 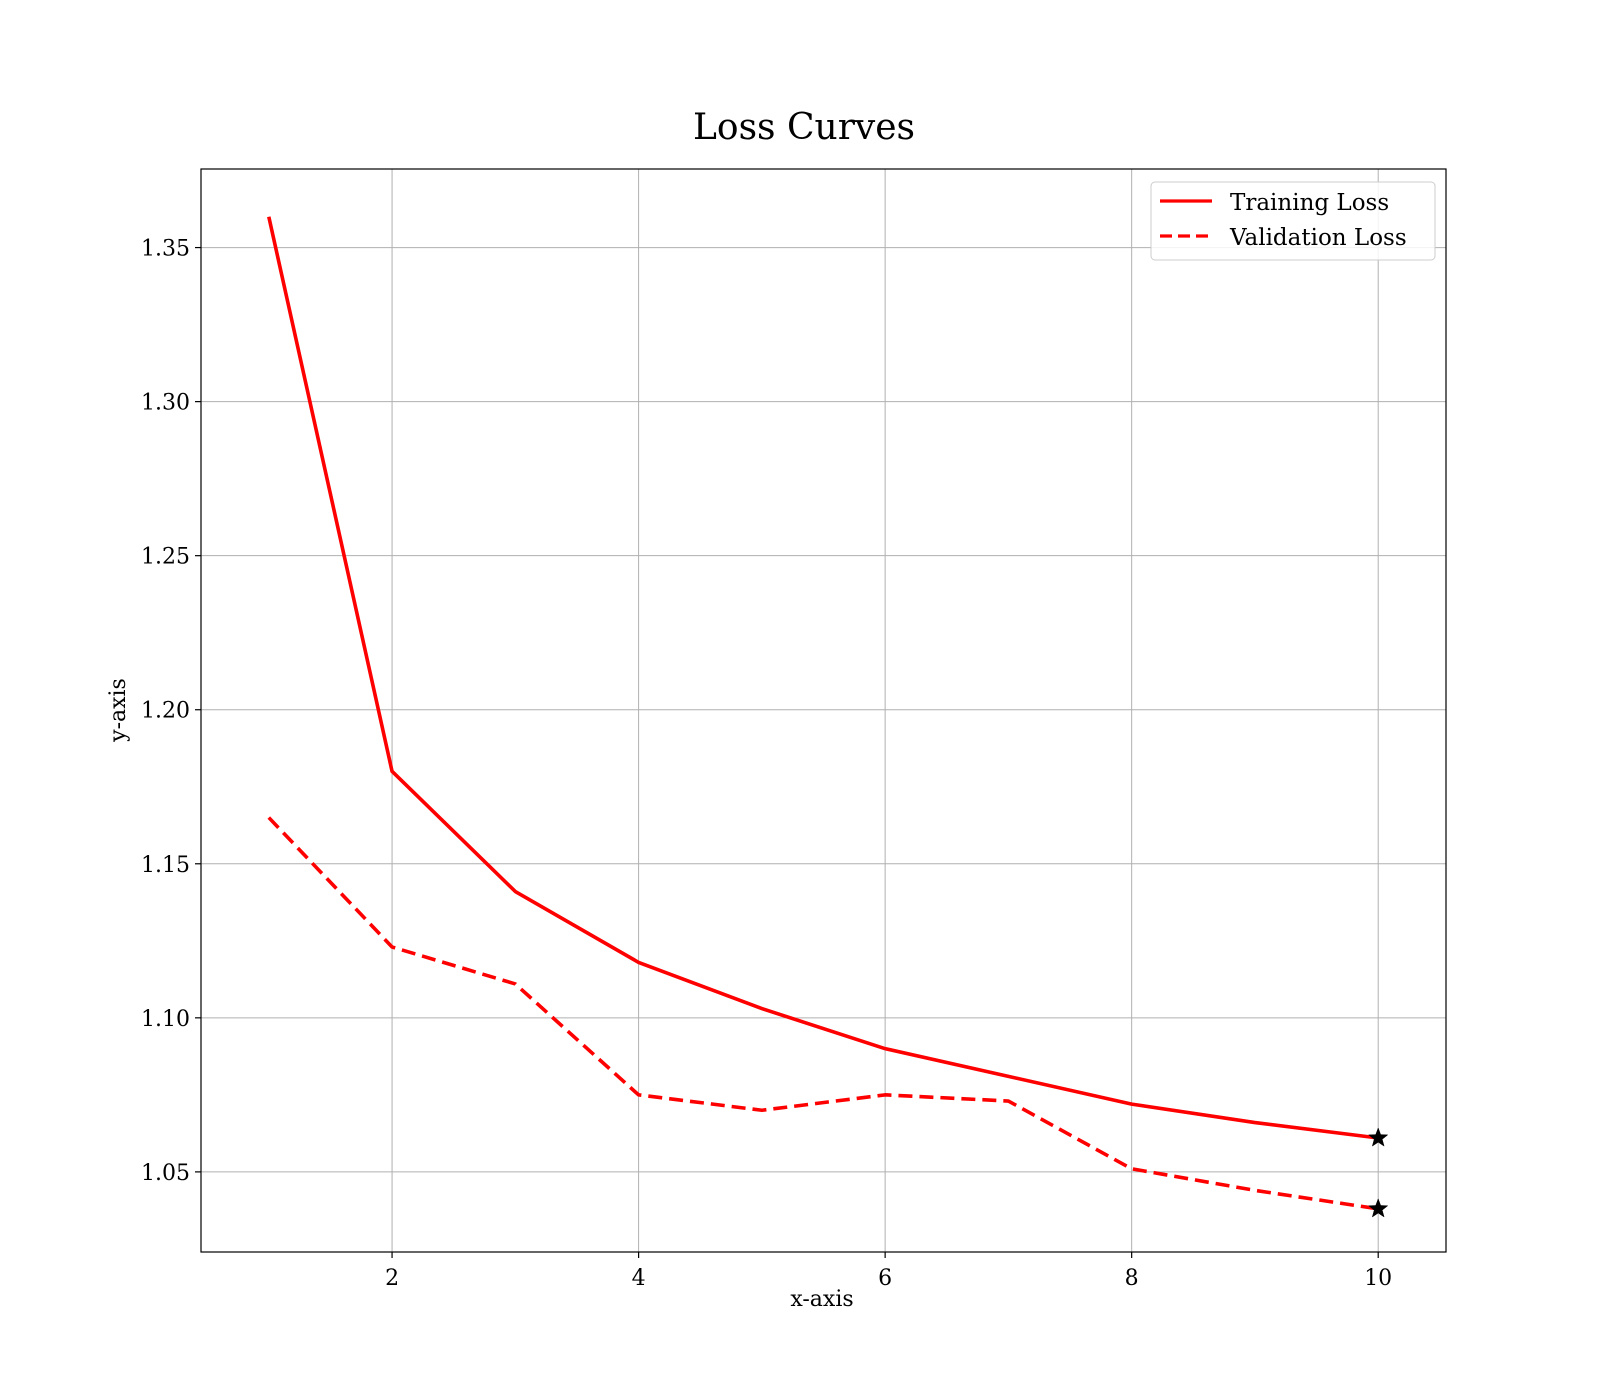 I want to click on x-tick-label: 2, so click(x=392, y=1278).